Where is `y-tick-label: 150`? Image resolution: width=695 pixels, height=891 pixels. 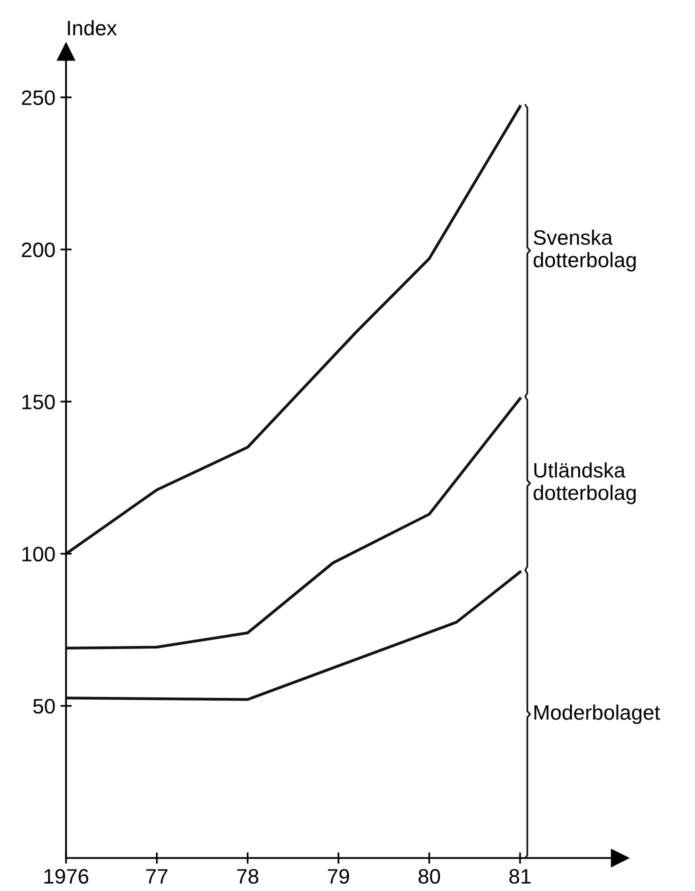 y-tick-label: 150 is located at coordinates (38, 402).